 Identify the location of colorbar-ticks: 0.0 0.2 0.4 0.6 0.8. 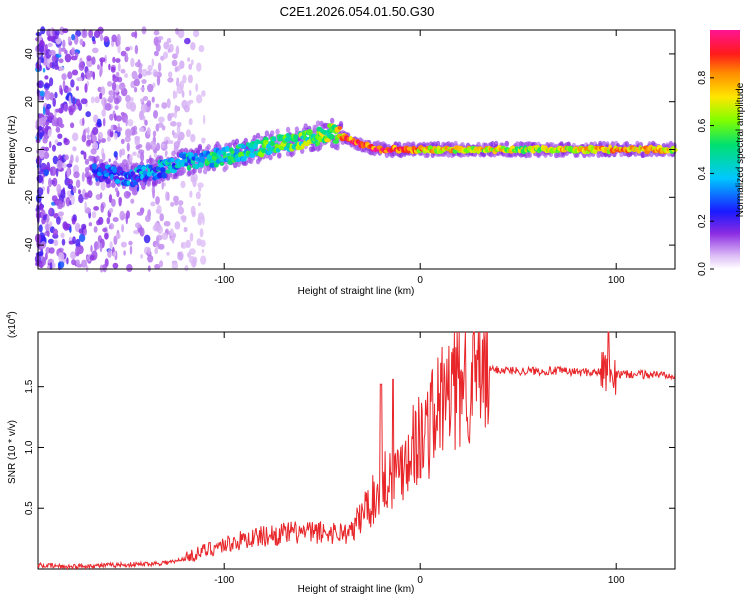
(705, 173).